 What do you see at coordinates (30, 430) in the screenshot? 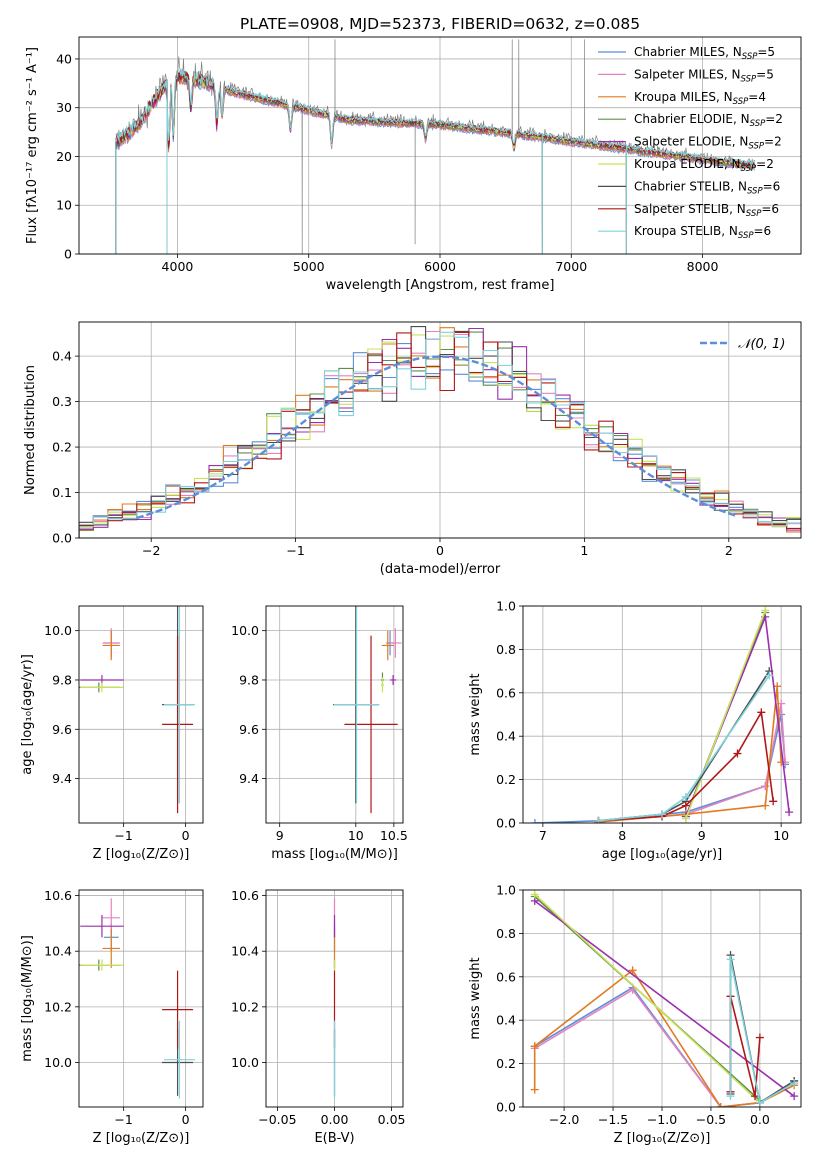
I see `y-axis-label: Normed distribution` at bounding box center [30, 430].